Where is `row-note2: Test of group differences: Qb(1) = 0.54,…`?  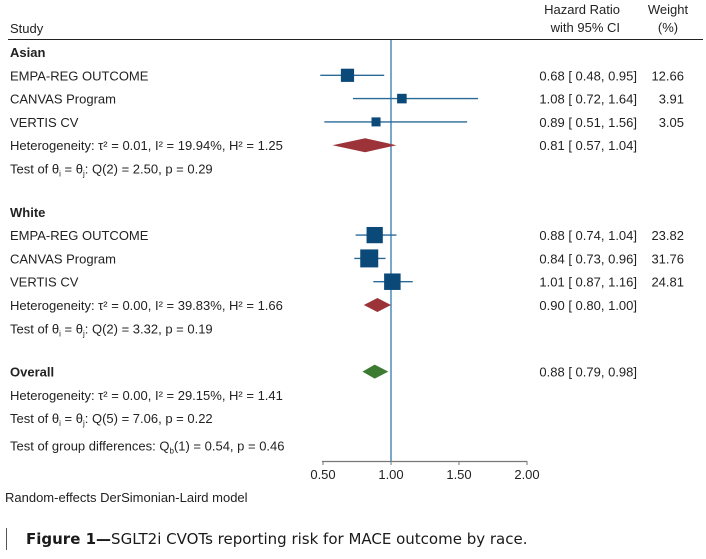
row-note2: Test of group differences: Qb(1) = 0.54,… is located at coordinates (147, 447).